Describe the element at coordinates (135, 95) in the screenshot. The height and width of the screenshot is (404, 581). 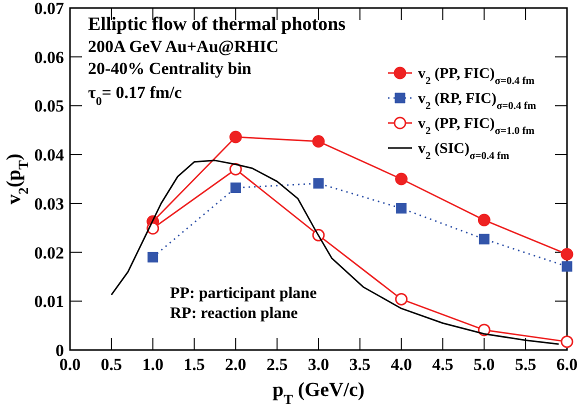
I see `annotation: τ$_{0}$= 0.17 fm/c` at that location.